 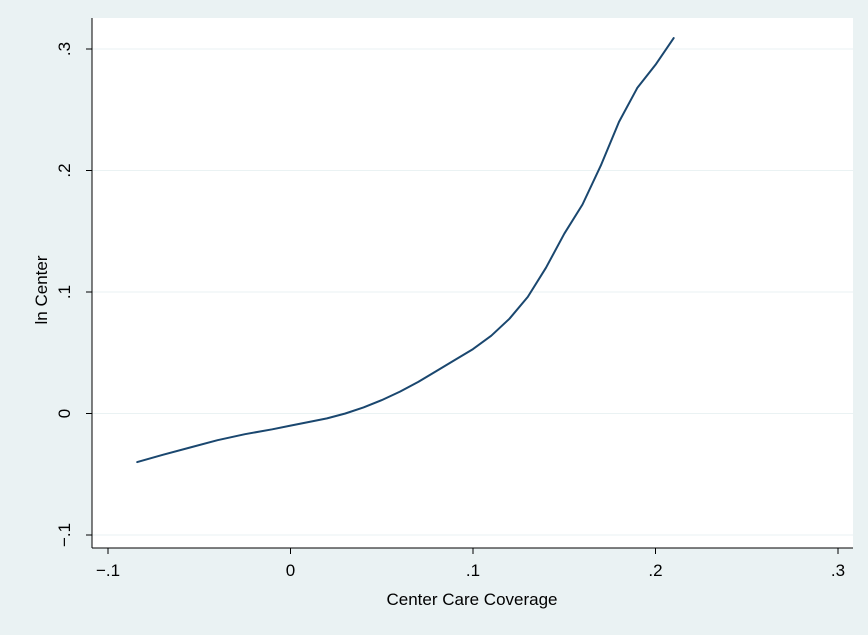 I want to click on y-tick-label: 0, so click(x=64, y=413).